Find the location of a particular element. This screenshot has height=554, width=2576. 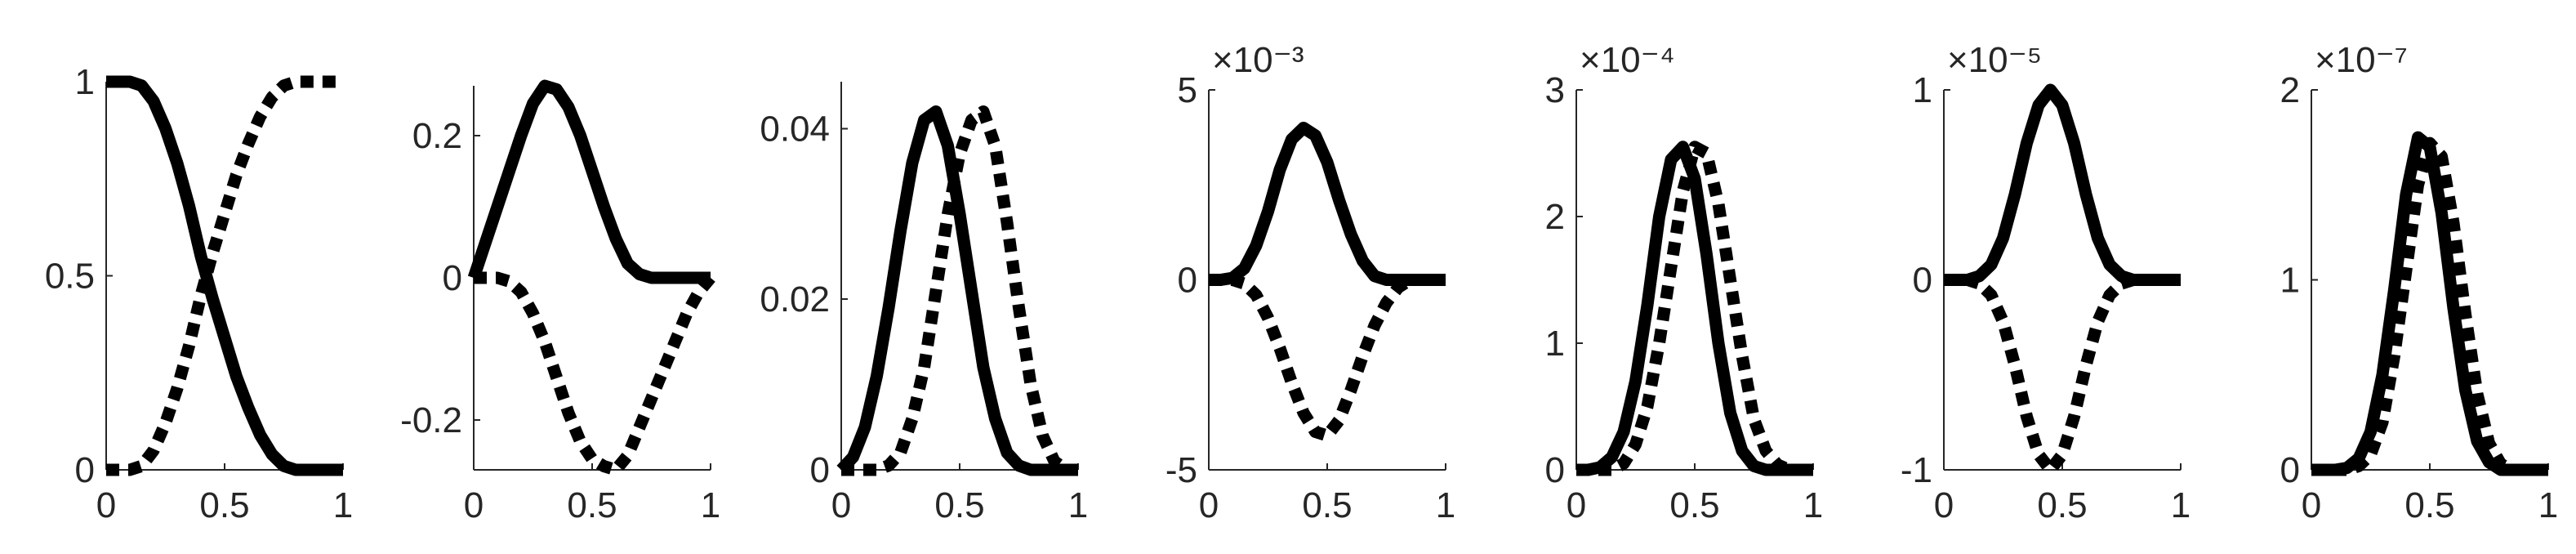

y-tick-label: 0.02 is located at coordinates (795, 299).